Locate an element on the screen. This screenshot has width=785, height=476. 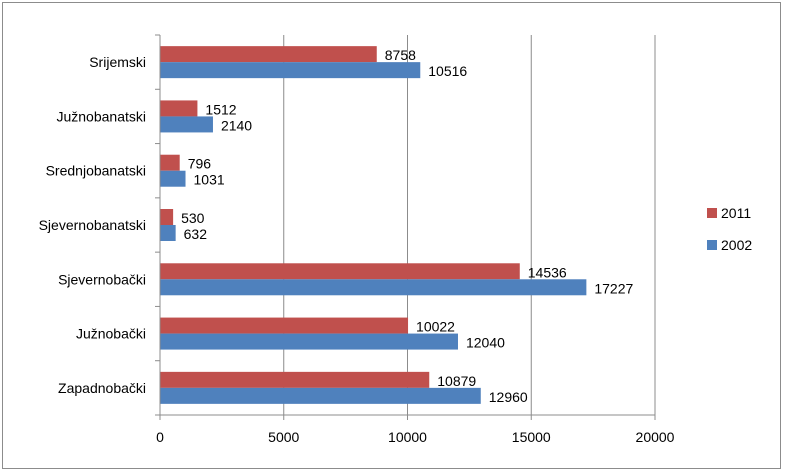
data-label: 796 is located at coordinates (200, 164).